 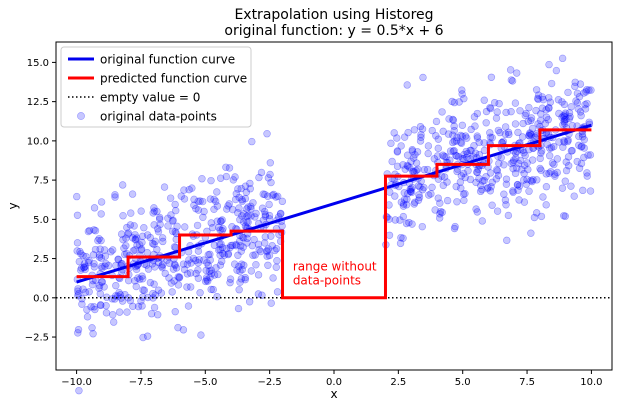 I want to click on y-axis-ticks: −2.5 0.0 2.5 5.0 7.5 10.0 12.5 15.0, so click(x=40, y=201).